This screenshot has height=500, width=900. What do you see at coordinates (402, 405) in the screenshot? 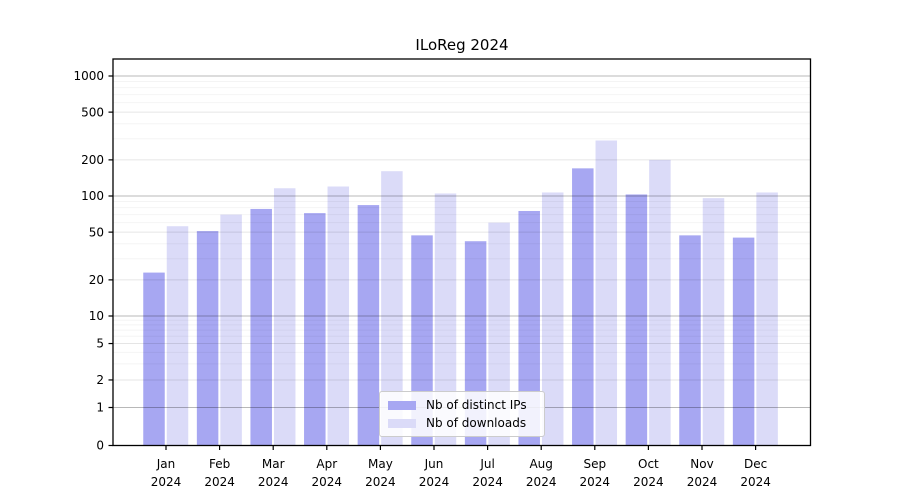
I see `legend-swatch-distinct-ips` at bounding box center [402, 405].